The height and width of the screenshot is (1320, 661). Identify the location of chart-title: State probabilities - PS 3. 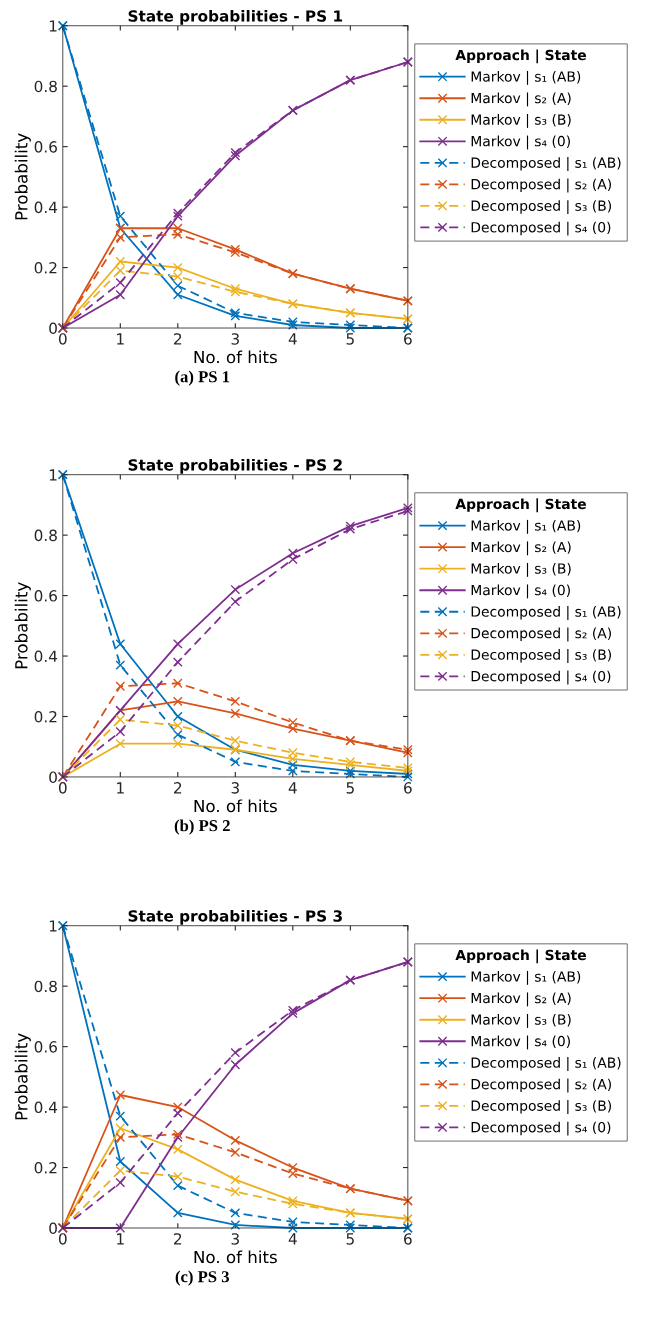
(235, 917).